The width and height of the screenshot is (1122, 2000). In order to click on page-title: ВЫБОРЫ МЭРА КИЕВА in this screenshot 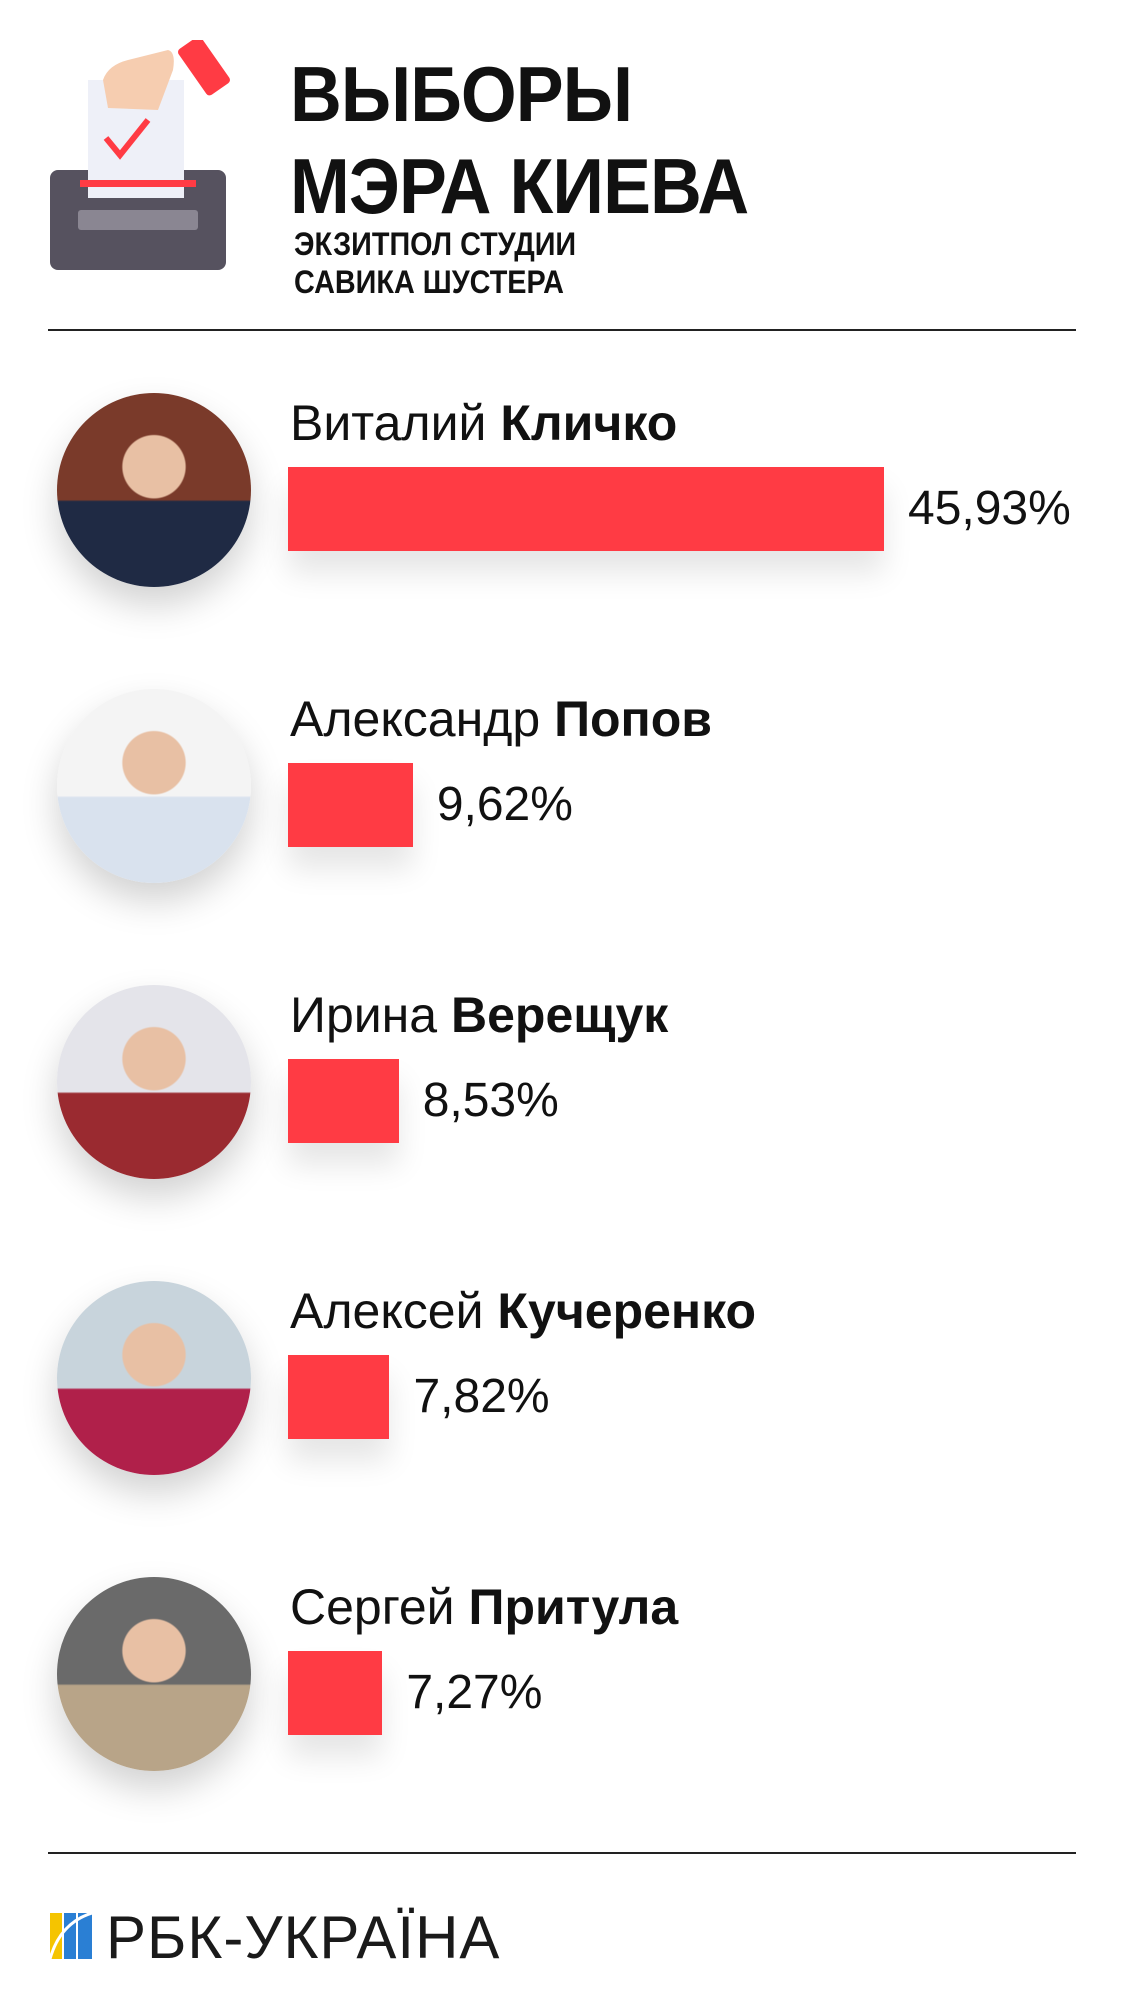, I will do `click(519, 140)`.